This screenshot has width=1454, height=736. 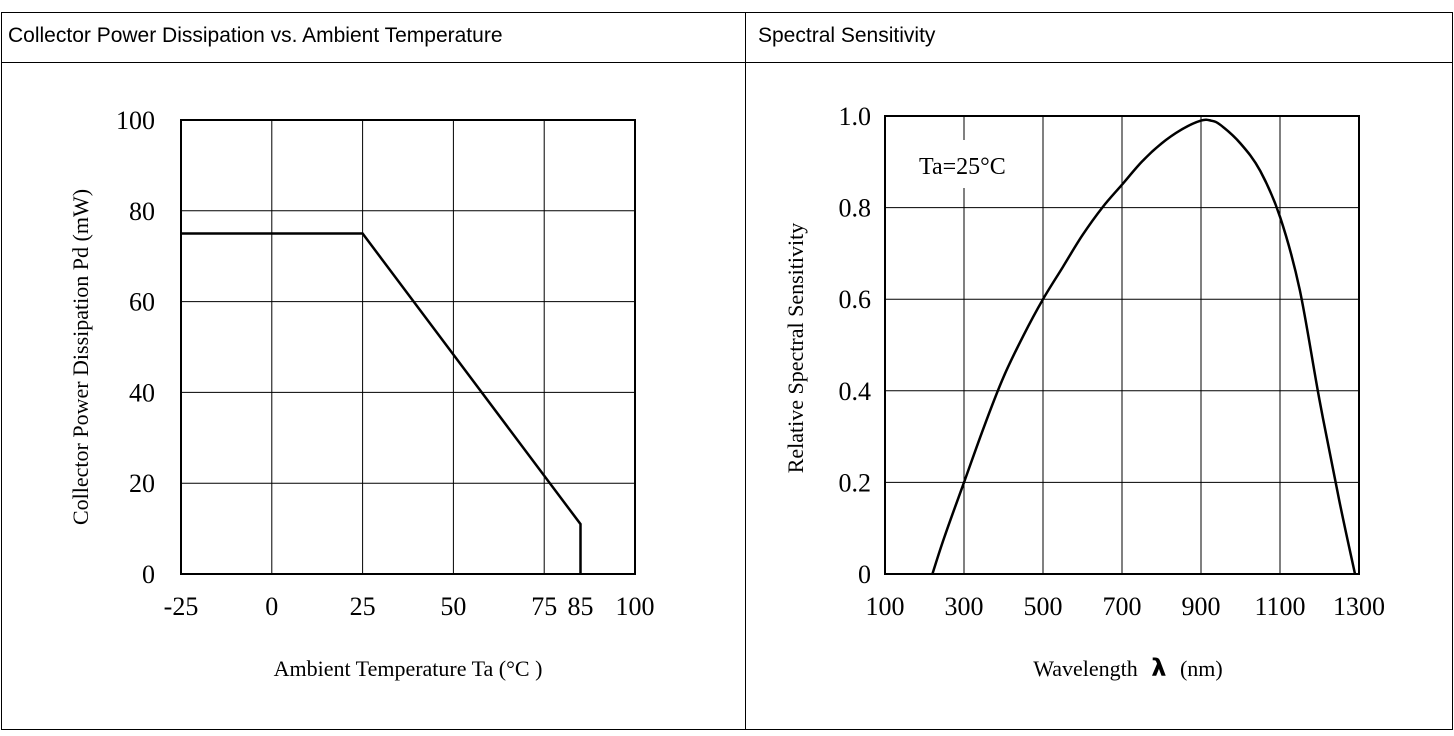 I want to click on power-chart-x-tick-labels: -25 0 25 50 75 85 100, so click(x=409, y=606).